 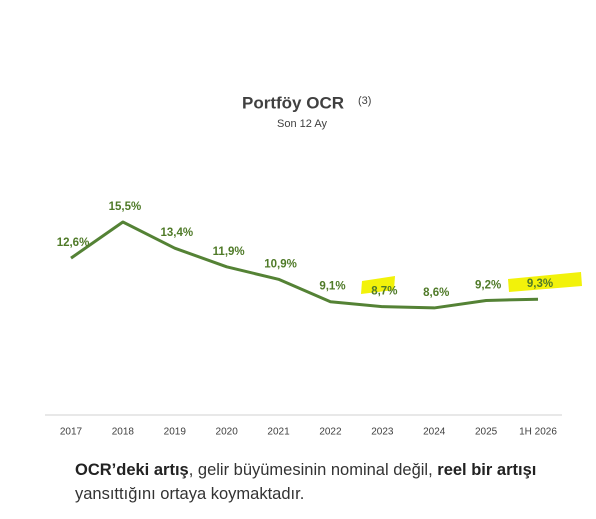 I want to click on line, so click(x=304, y=265).